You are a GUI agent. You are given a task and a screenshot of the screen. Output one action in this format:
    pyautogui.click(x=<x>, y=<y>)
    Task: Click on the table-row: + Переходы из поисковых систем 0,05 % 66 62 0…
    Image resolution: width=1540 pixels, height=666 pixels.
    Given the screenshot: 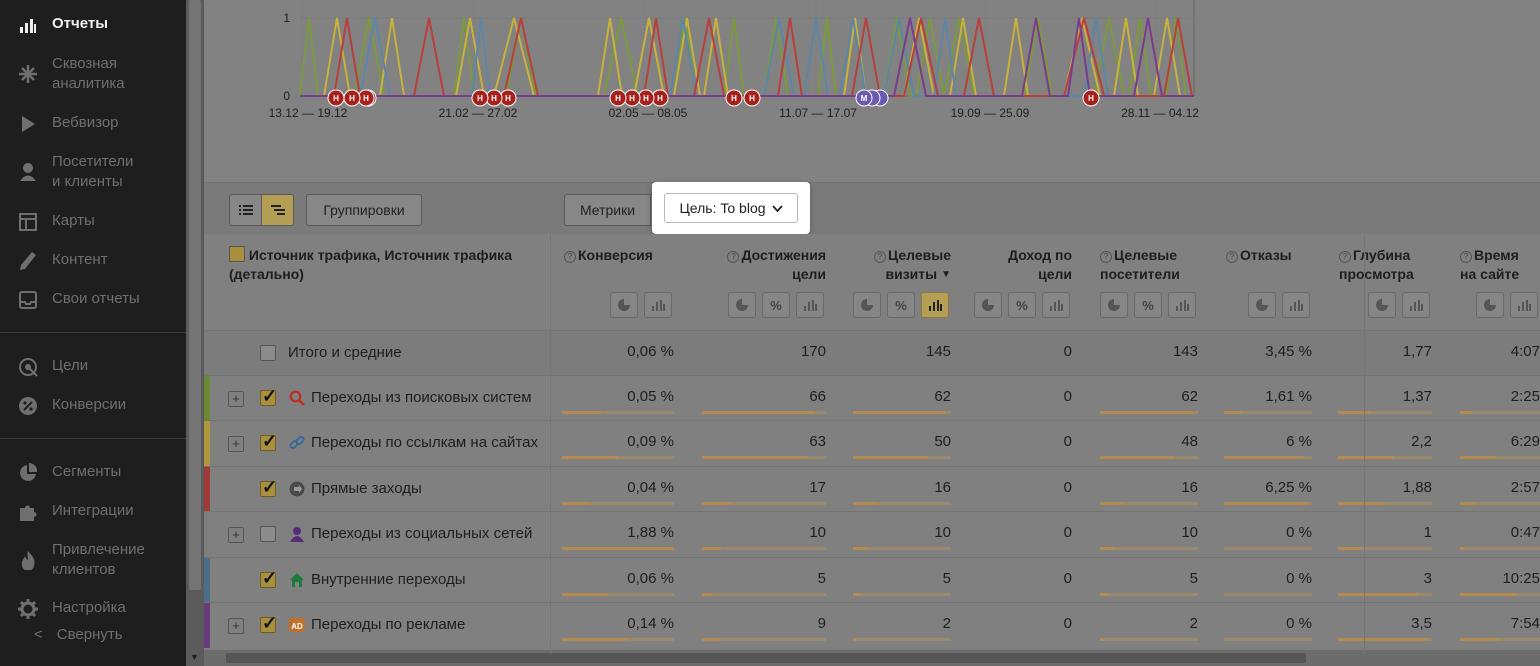 What is the action you would take?
    pyautogui.click(x=872, y=398)
    